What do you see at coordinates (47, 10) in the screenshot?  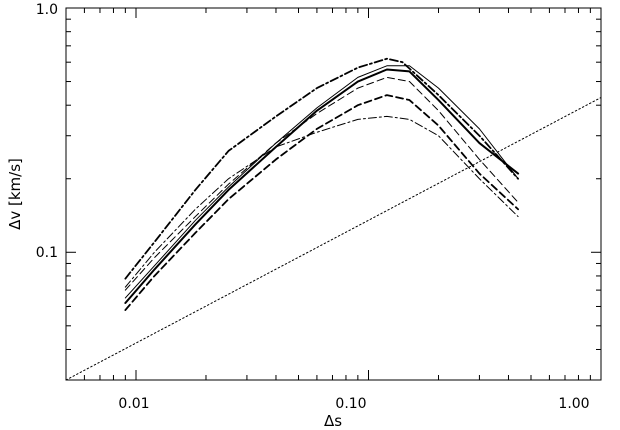 I see `y-tick-label-1: 1.0` at bounding box center [47, 10].